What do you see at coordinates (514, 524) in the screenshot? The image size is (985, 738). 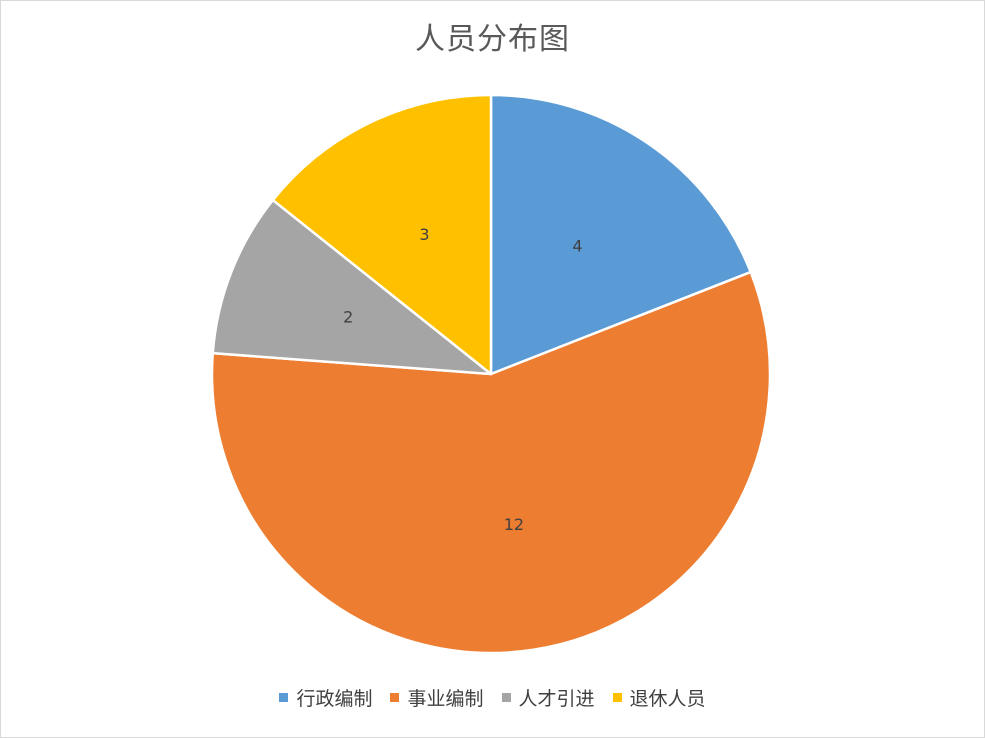 I see `data-label-1: 12` at bounding box center [514, 524].